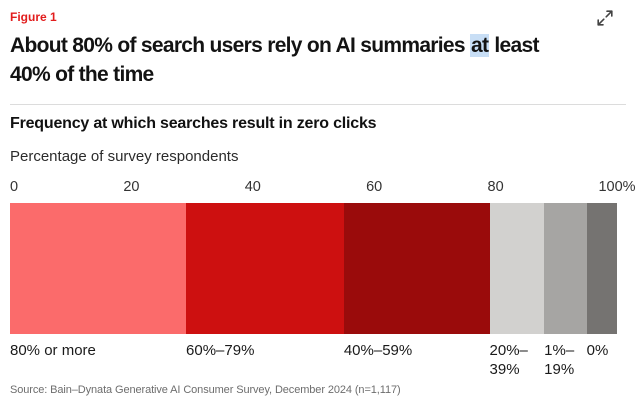 The width and height of the screenshot is (640, 405). What do you see at coordinates (318, 104) in the screenshot?
I see `divider-line` at bounding box center [318, 104].